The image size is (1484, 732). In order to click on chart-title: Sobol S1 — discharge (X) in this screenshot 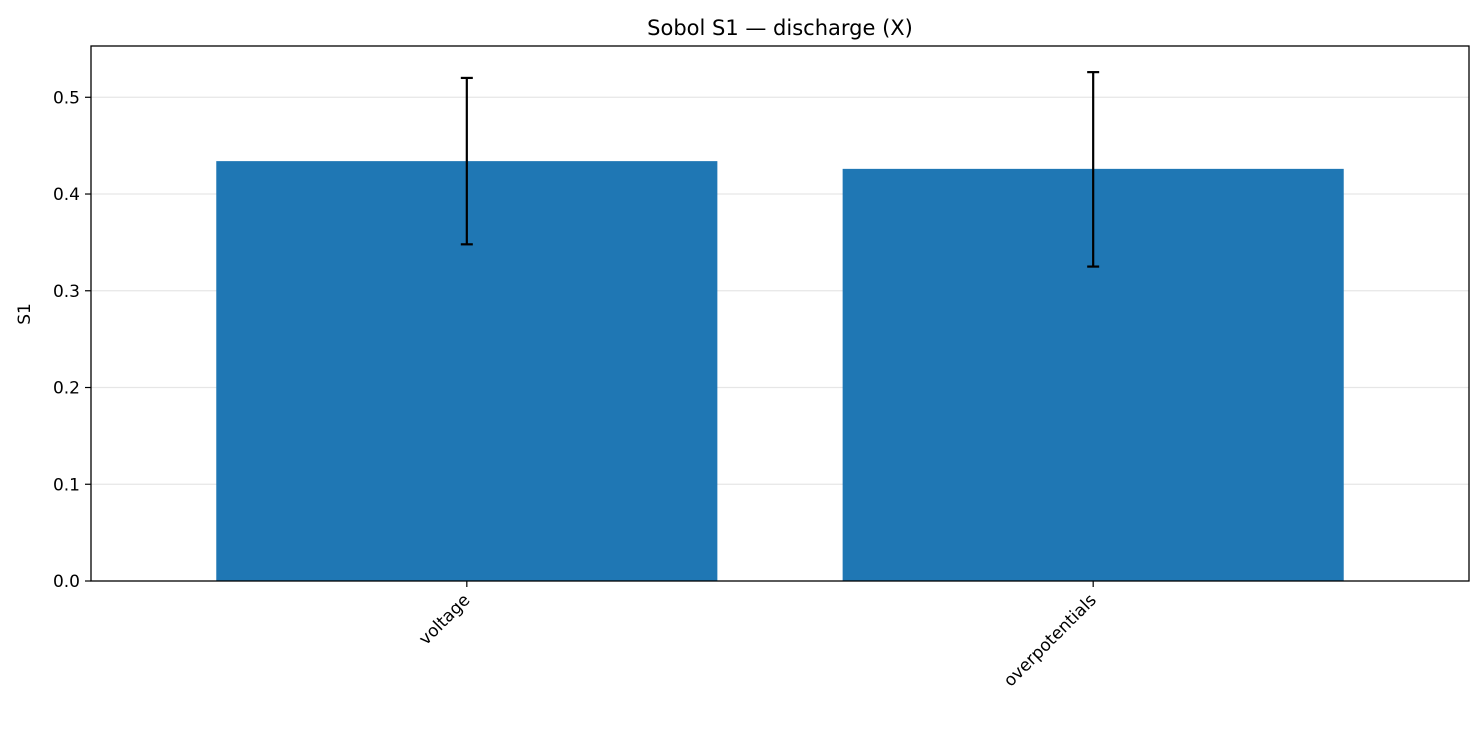, I will do `click(780, 28)`.